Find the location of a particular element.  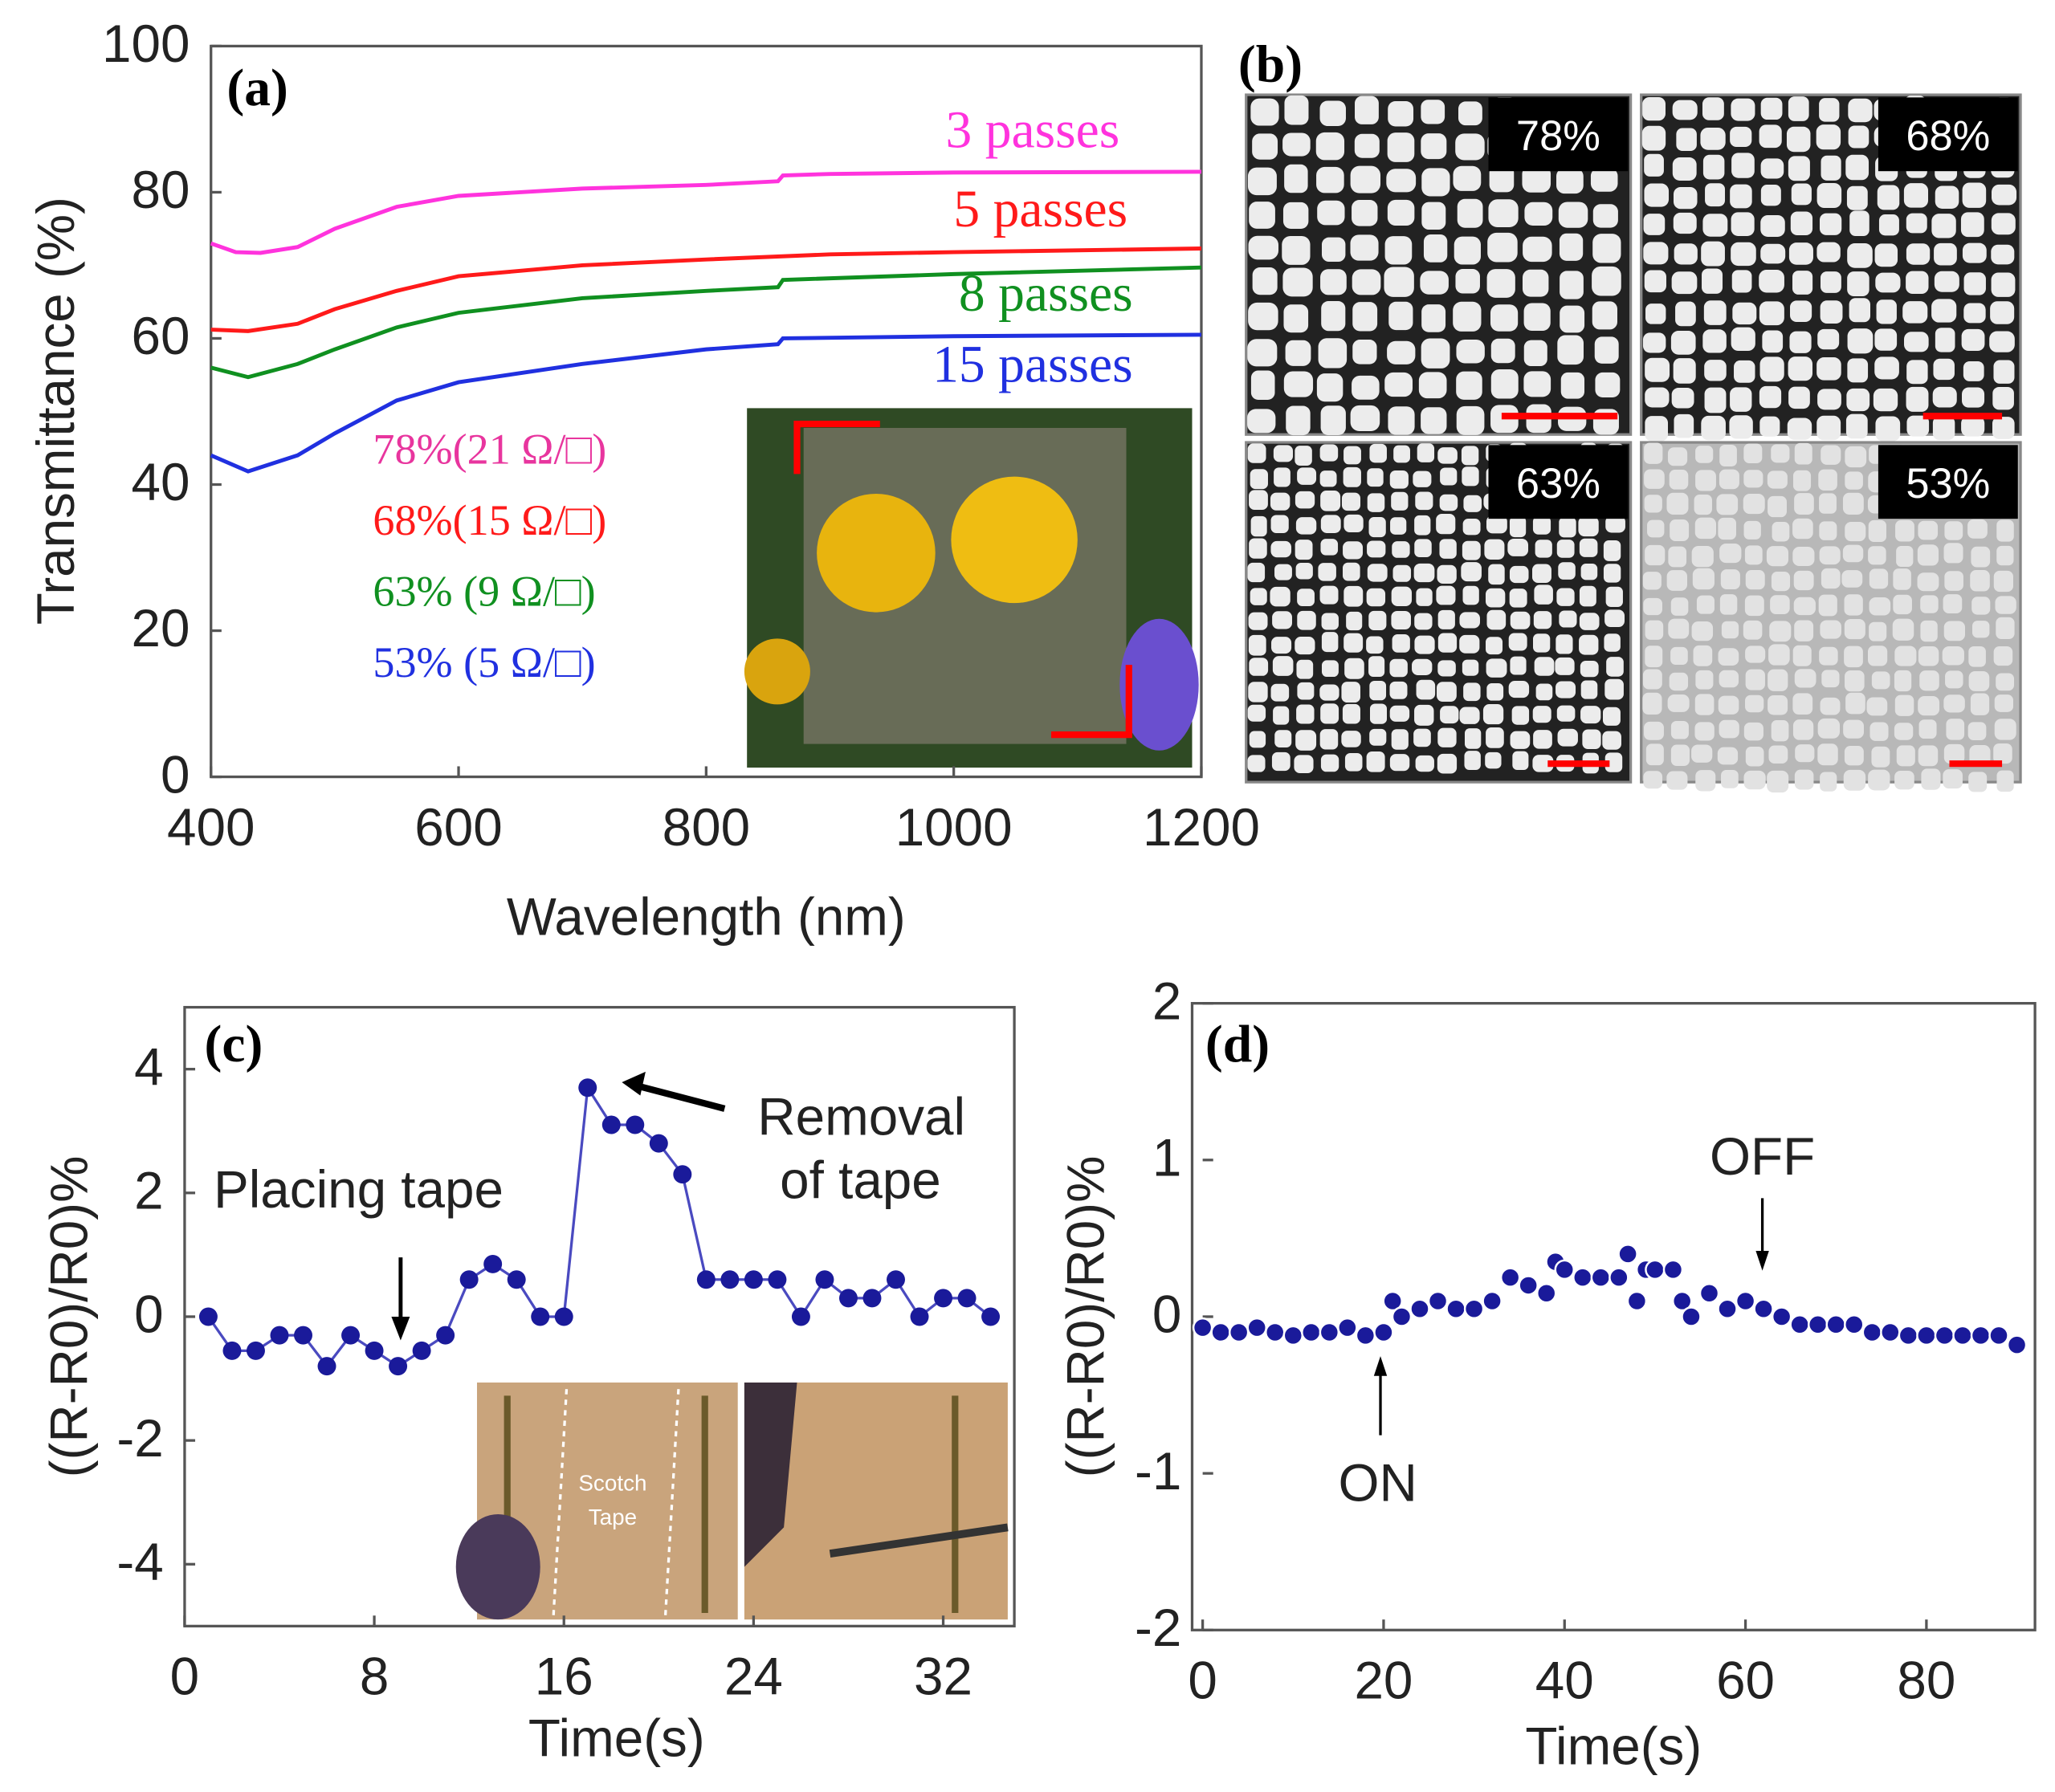

panel-c-annotation-placing: Placing tape is located at coordinates (359, 1189).